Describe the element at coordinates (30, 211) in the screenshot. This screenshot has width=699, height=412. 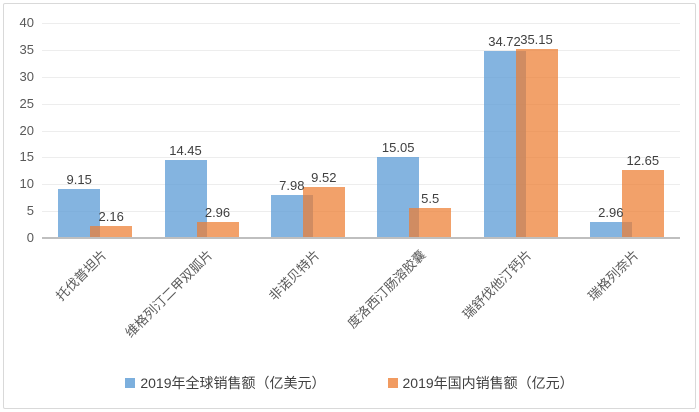
I see `y-tick-label-5: 5` at that location.